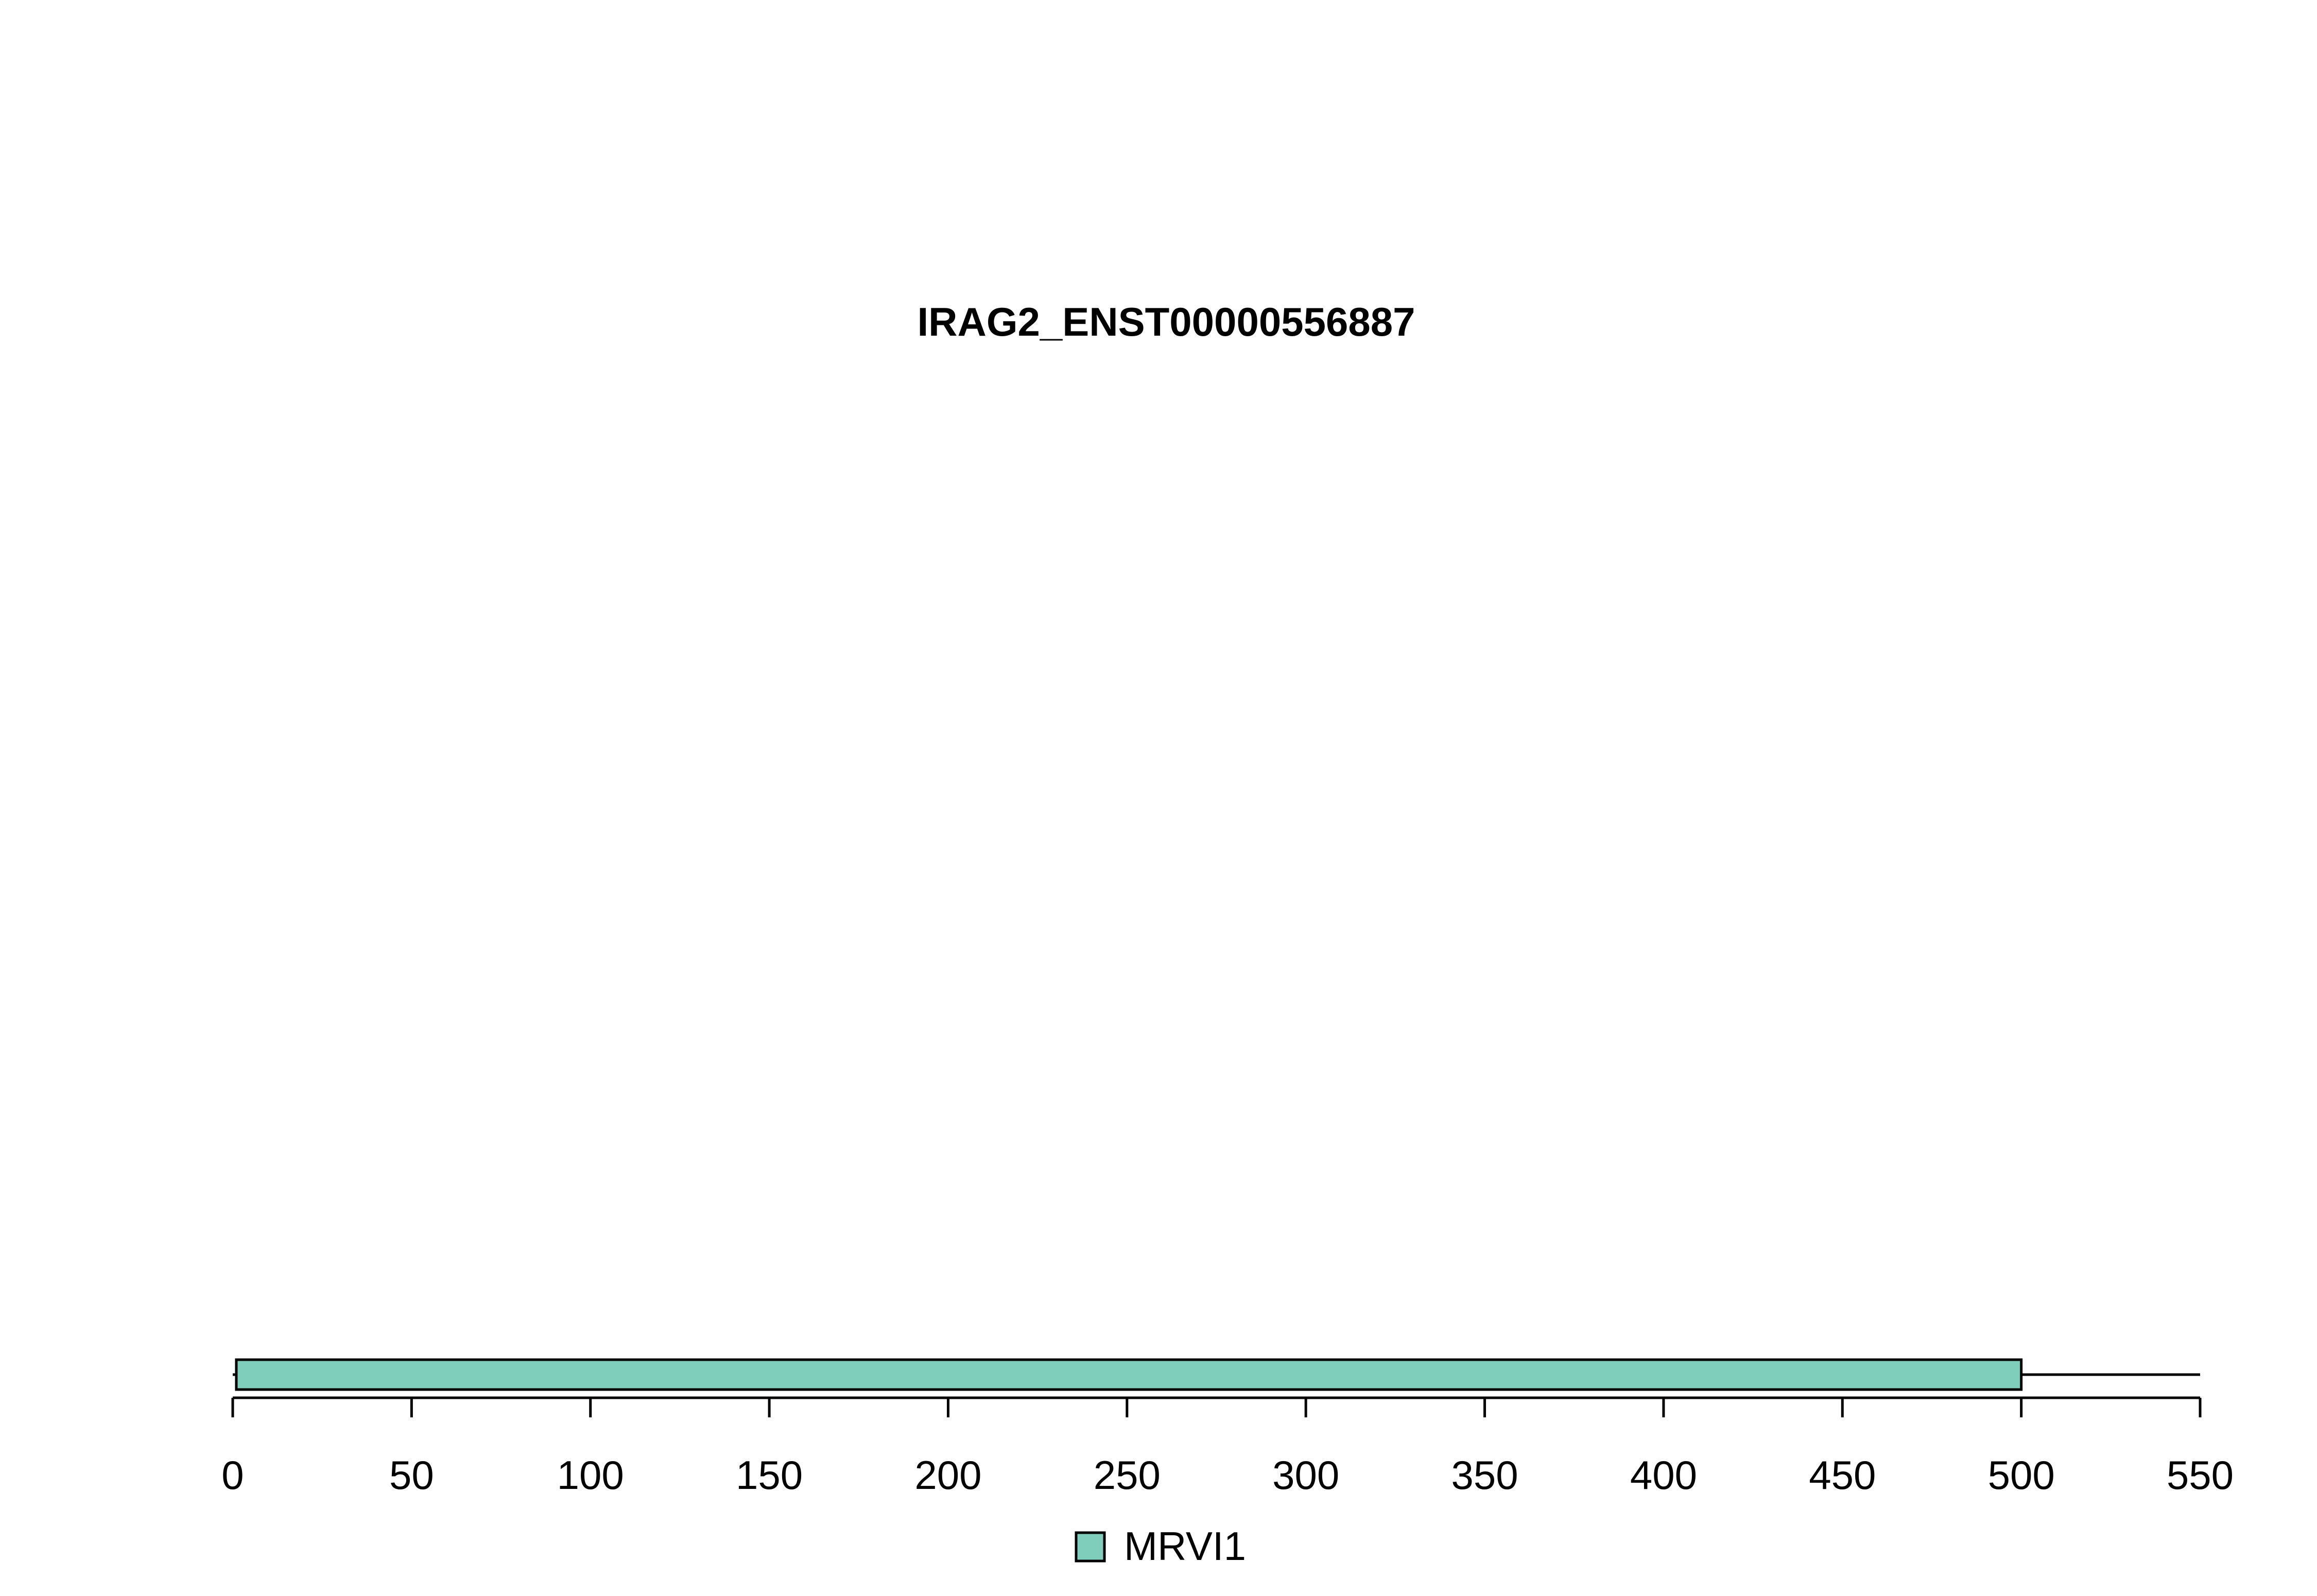  I want to click on plot-area, so click(1216, 1374).